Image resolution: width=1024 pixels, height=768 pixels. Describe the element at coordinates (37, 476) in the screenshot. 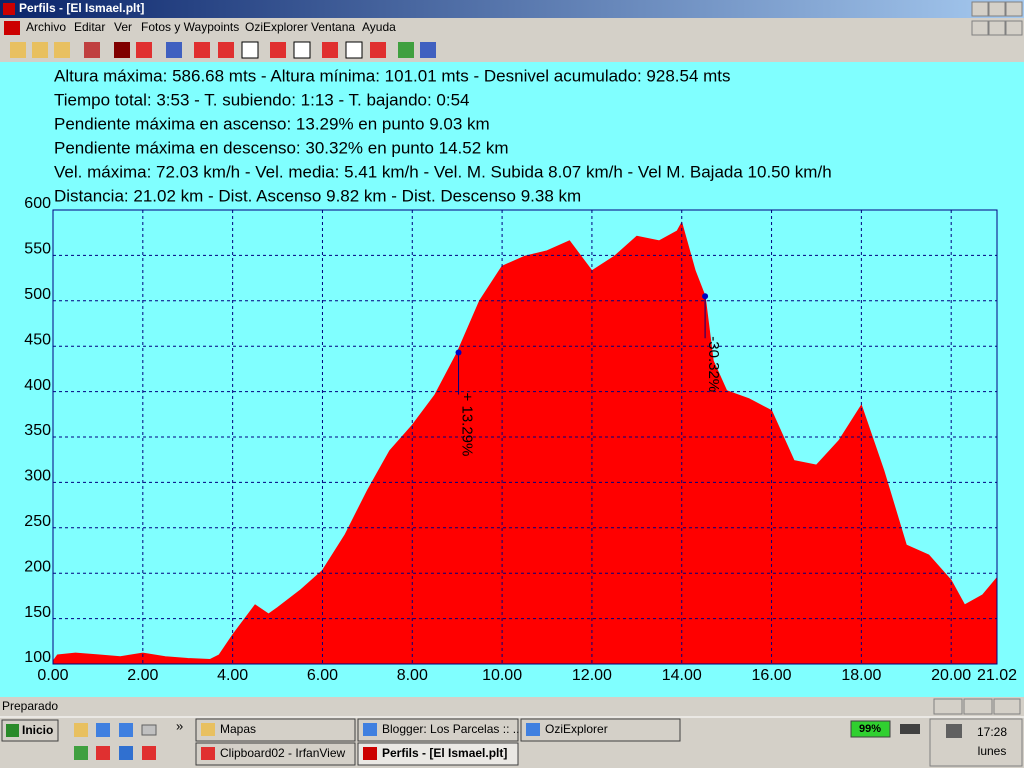

I see `y-tick-label: 300` at that location.